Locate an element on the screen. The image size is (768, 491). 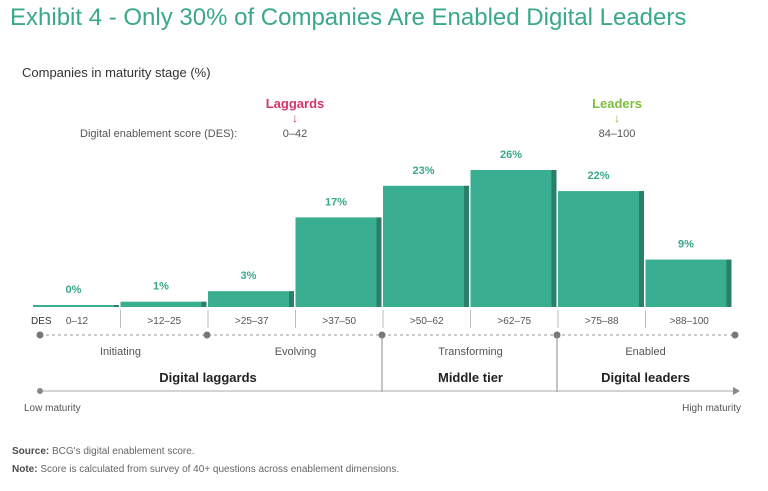
footer-source: Source: BCG's digital enablement score. is located at coordinates (103, 451).